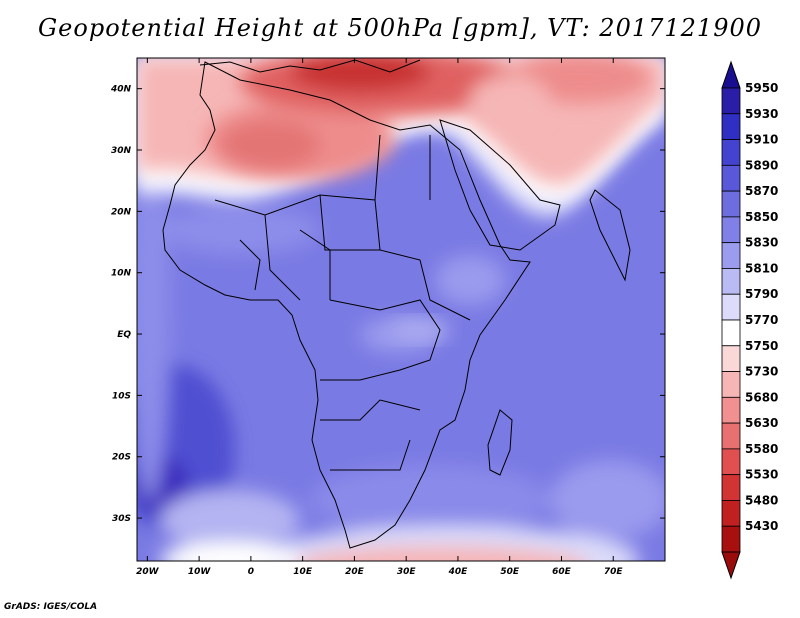 This screenshot has height=618, width=800. I want to click on colorbar-label: 5930, so click(761, 114).